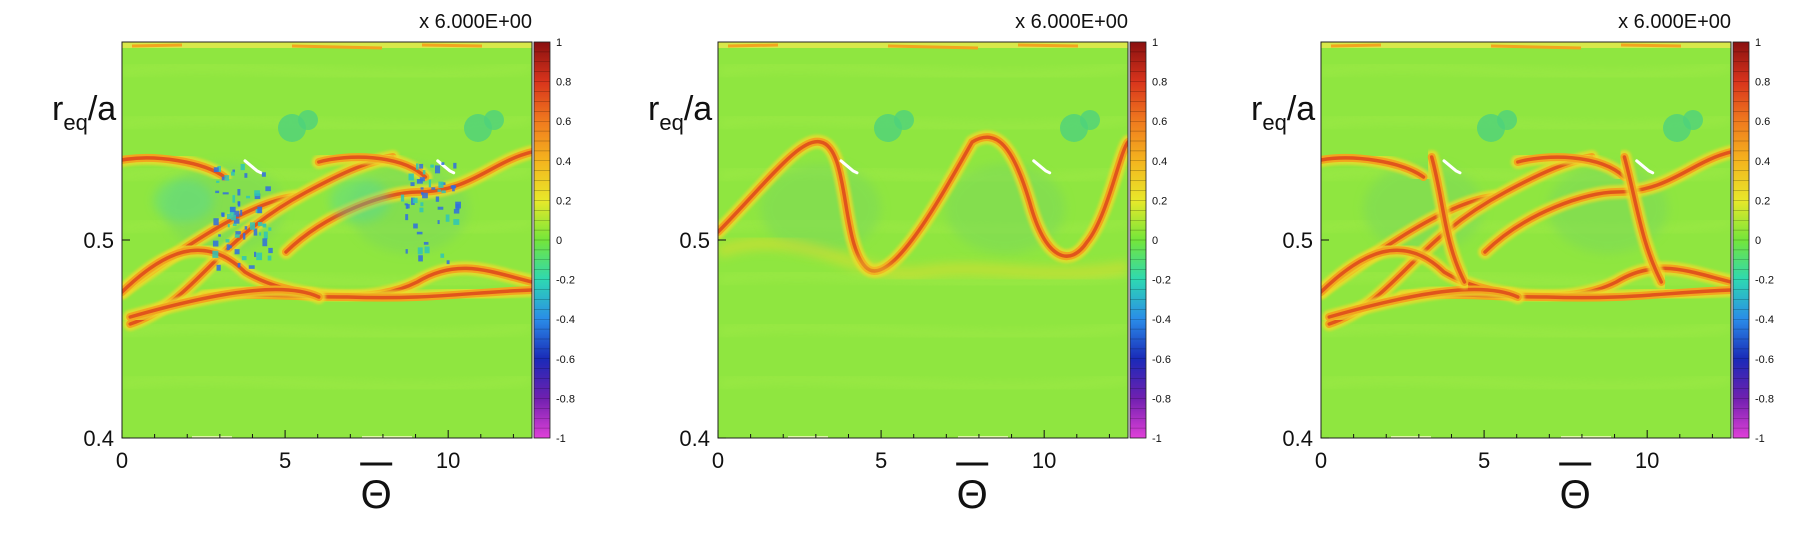 The width and height of the screenshot is (1804, 536). Describe the element at coordinates (1071, 22) in the screenshot. I see `scale-label: x 6.000E+00` at that location.